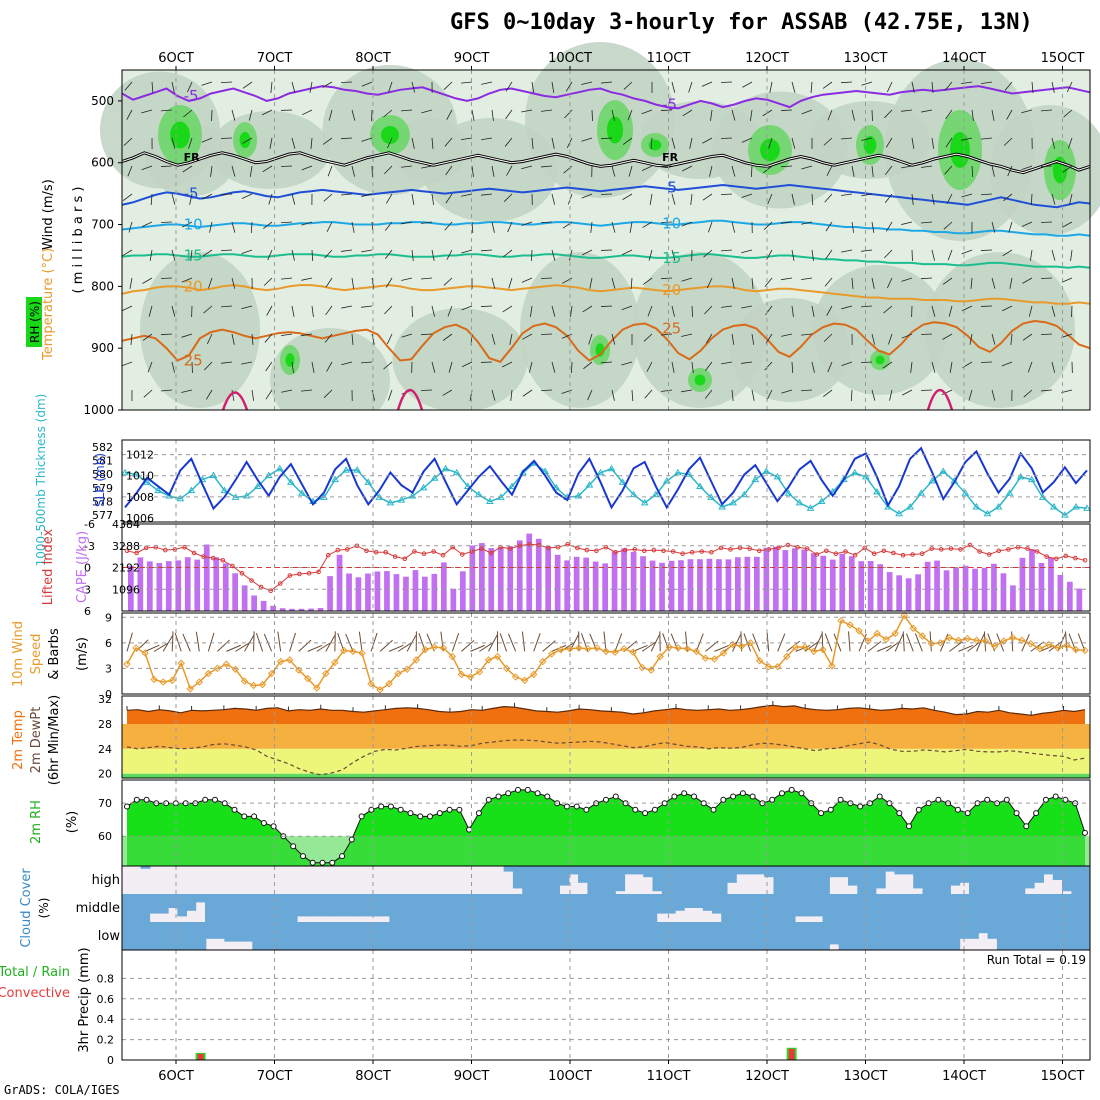 The height and width of the screenshot is (1100, 1100). I want to click on cloud-units-wrap: (%), so click(44, 908).